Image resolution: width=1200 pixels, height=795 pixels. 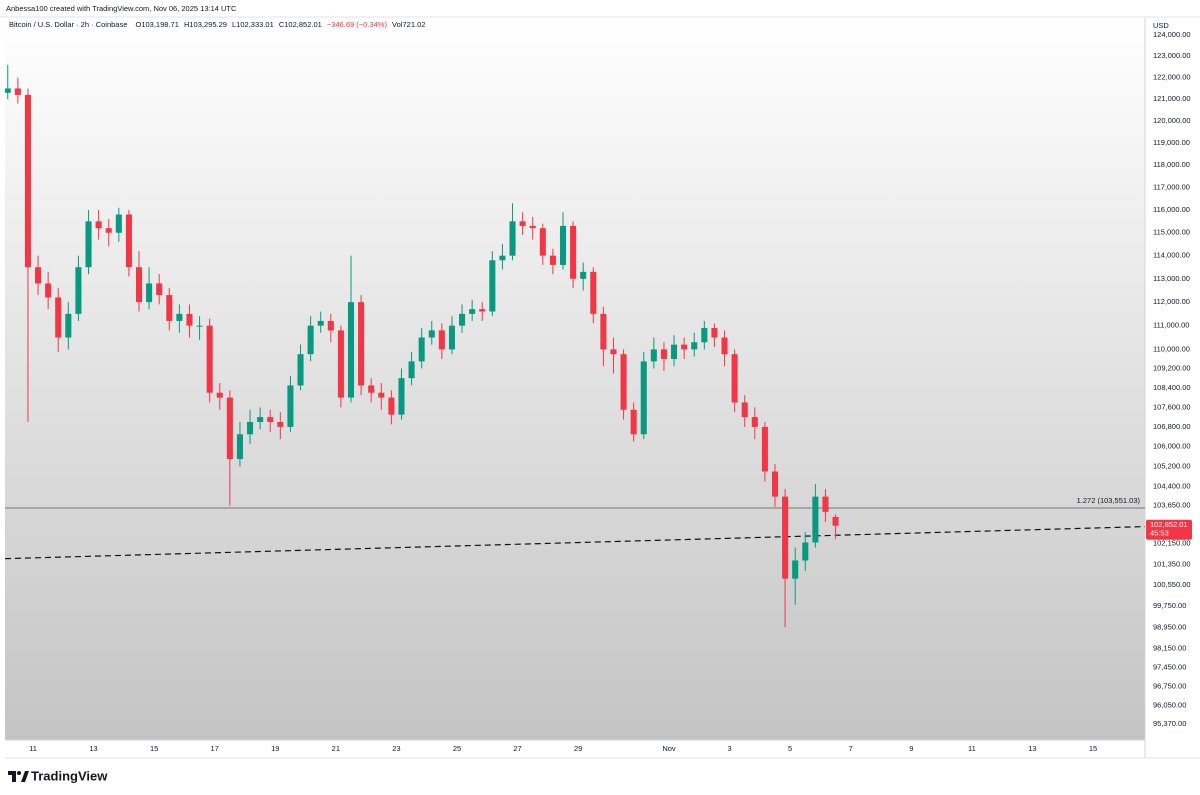 What do you see at coordinates (413, 24) in the screenshot?
I see `volume-value: 721.02` at bounding box center [413, 24].